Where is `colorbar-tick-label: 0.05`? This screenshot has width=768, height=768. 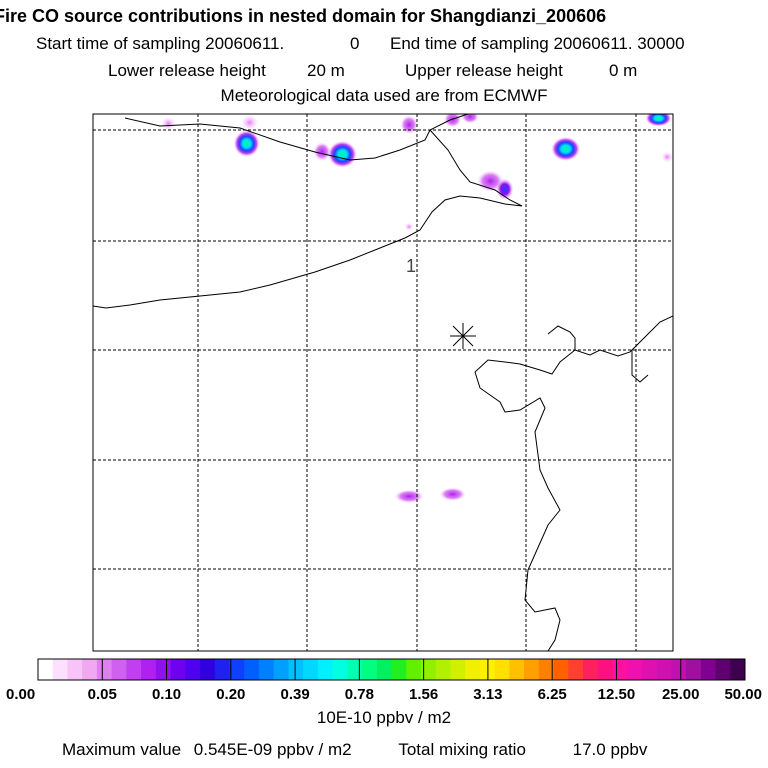
colorbar-tick-label: 0.05 is located at coordinates (102, 694).